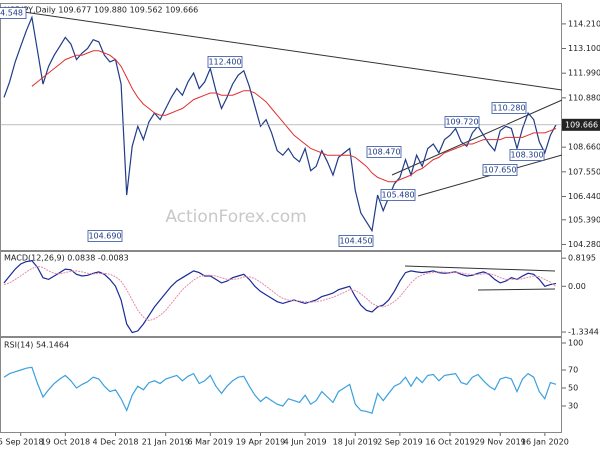 Image resolution: width=600 pixels, height=450 pixels. What do you see at coordinates (210, 442) in the screenshot?
I see `x-tick-label: 6 Mar 2019` at bounding box center [210, 442].